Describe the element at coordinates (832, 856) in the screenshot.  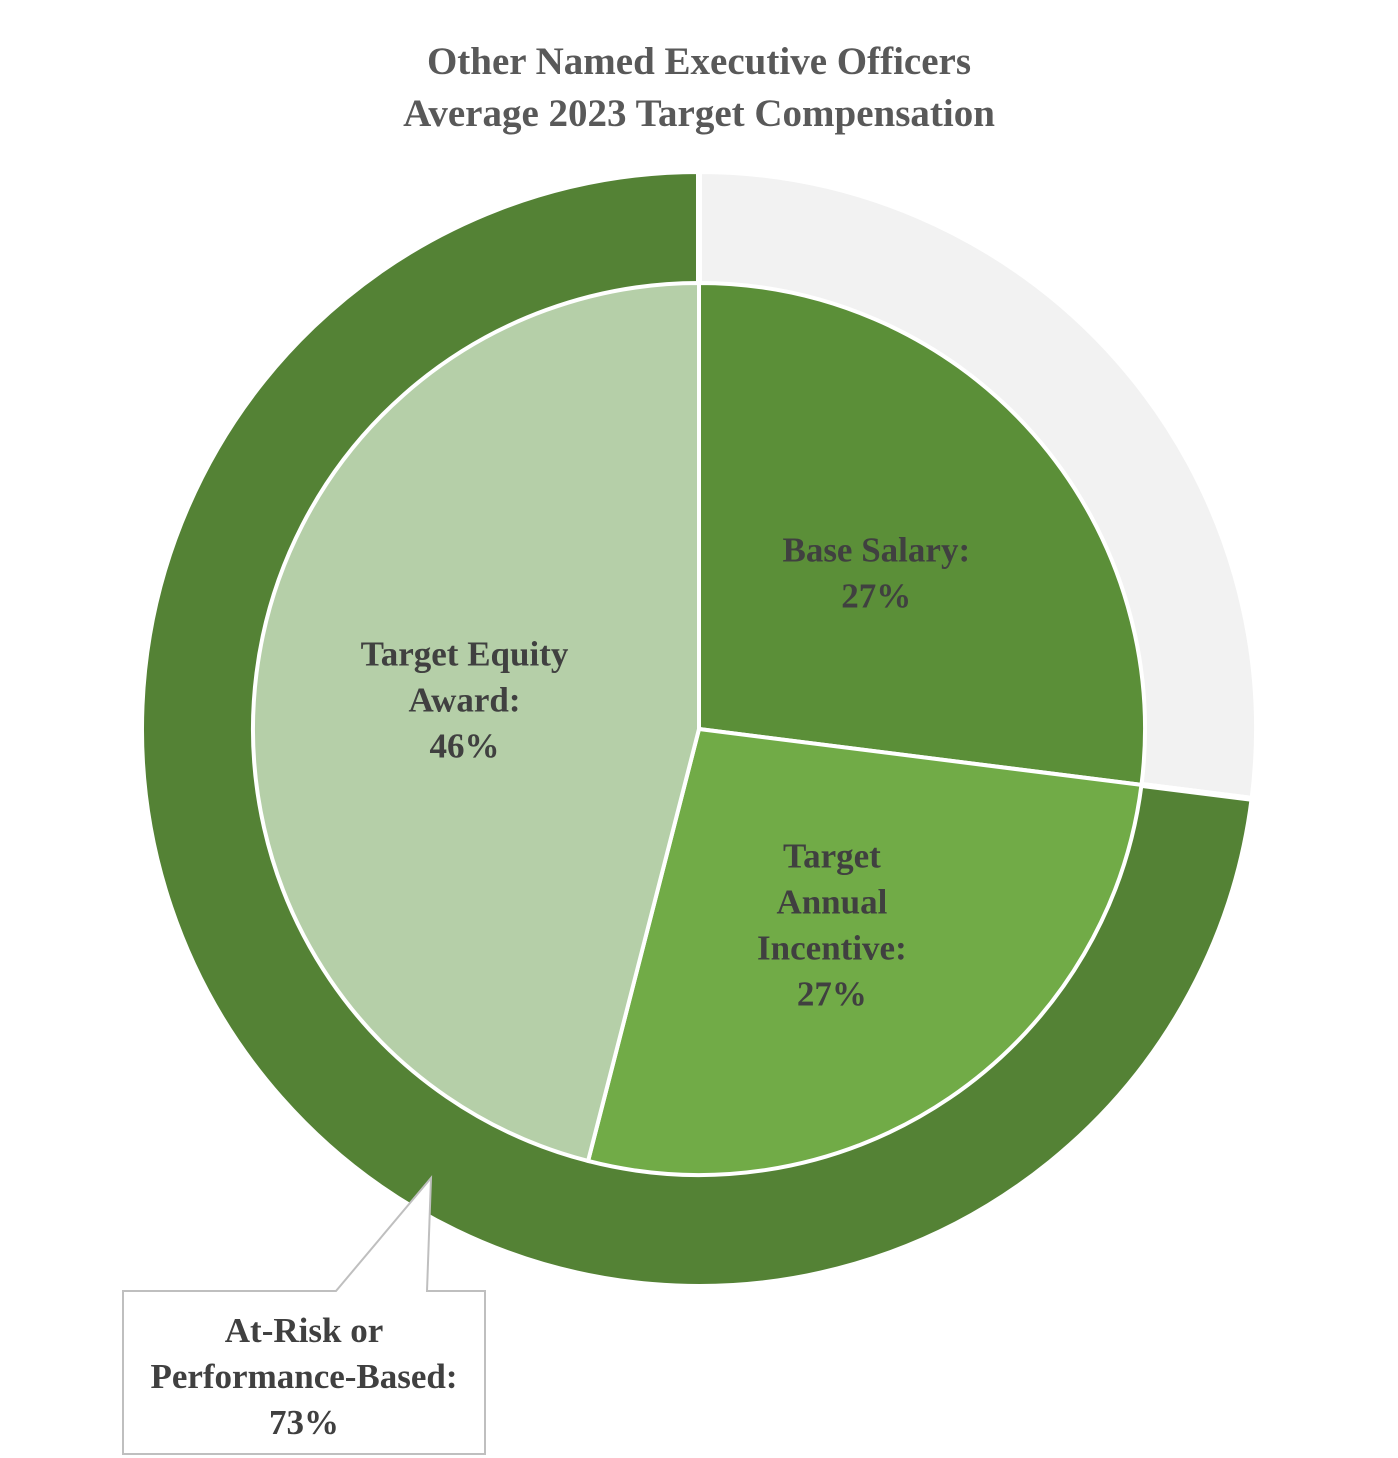
I see `slice-label-line: Target` at that location.